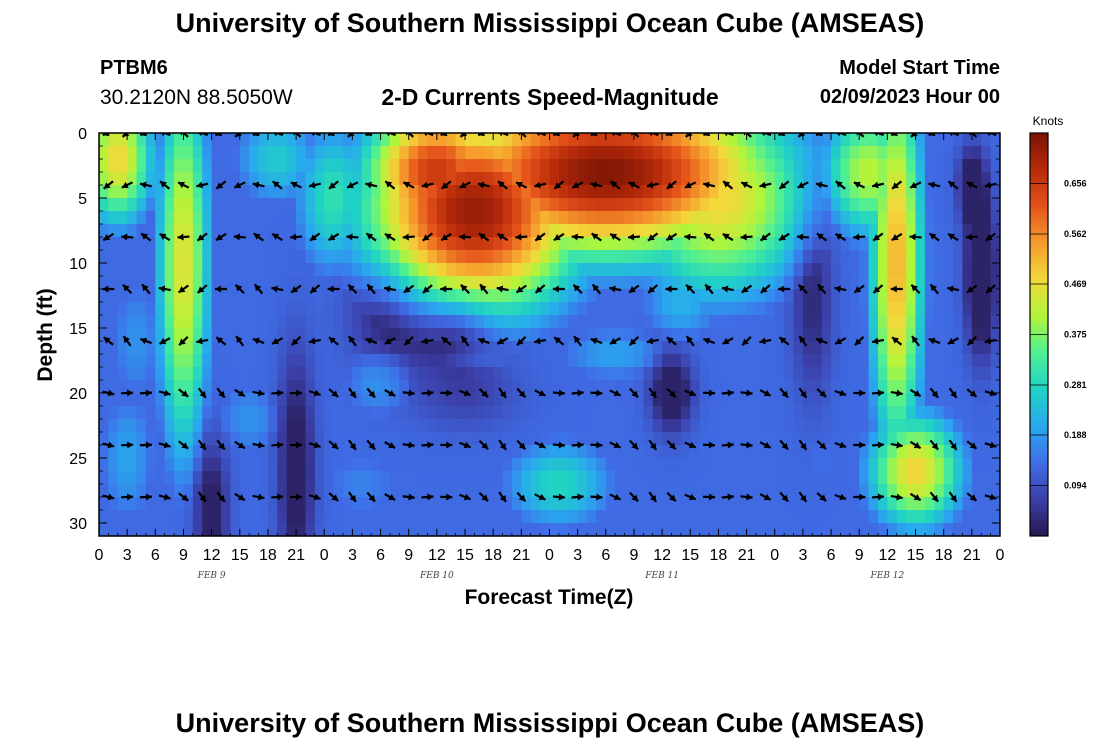 The image size is (1100, 750). Describe the element at coordinates (549, 597) in the screenshot. I see `x-axis-label: Forecast Time(Z)` at that location.